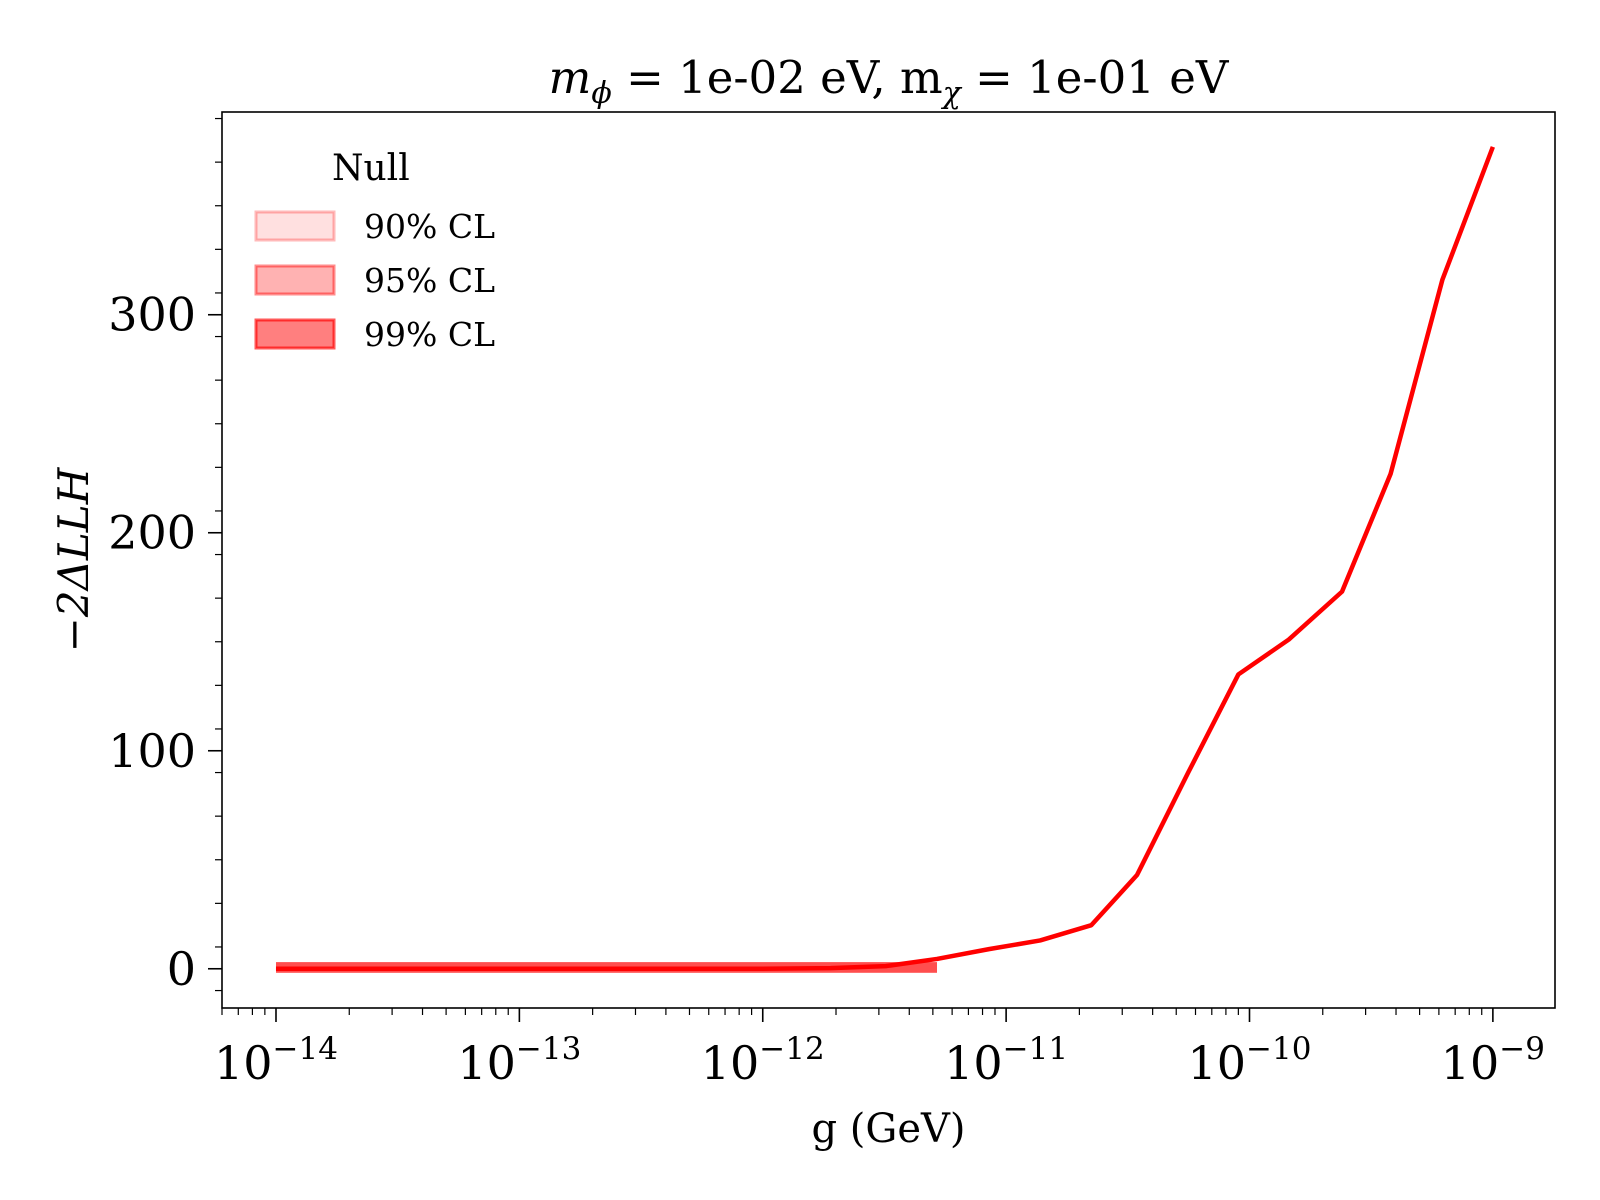 Image resolution: width=1600 pixels, height=1200 pixels. Describe the element at coordinates (152, 533) in the screenshot. I see `y-tick-label: 200` at that location.